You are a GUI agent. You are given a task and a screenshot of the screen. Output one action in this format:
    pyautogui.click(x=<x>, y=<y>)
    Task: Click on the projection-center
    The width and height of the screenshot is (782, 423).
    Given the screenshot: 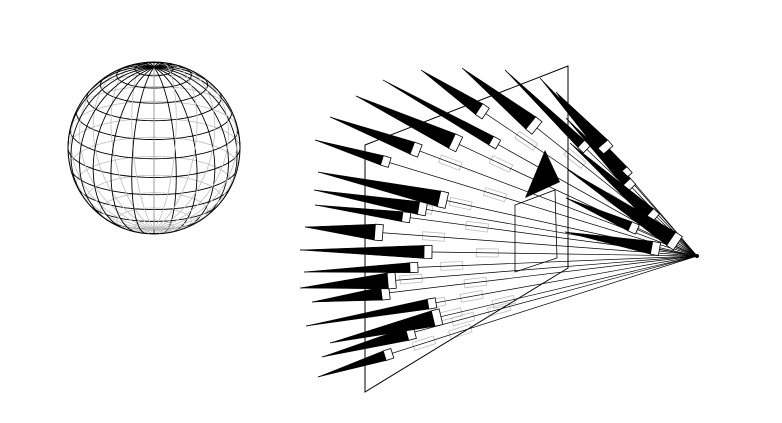 What is the action you would take?
    pyautogui.click(x=697, y=256)
    